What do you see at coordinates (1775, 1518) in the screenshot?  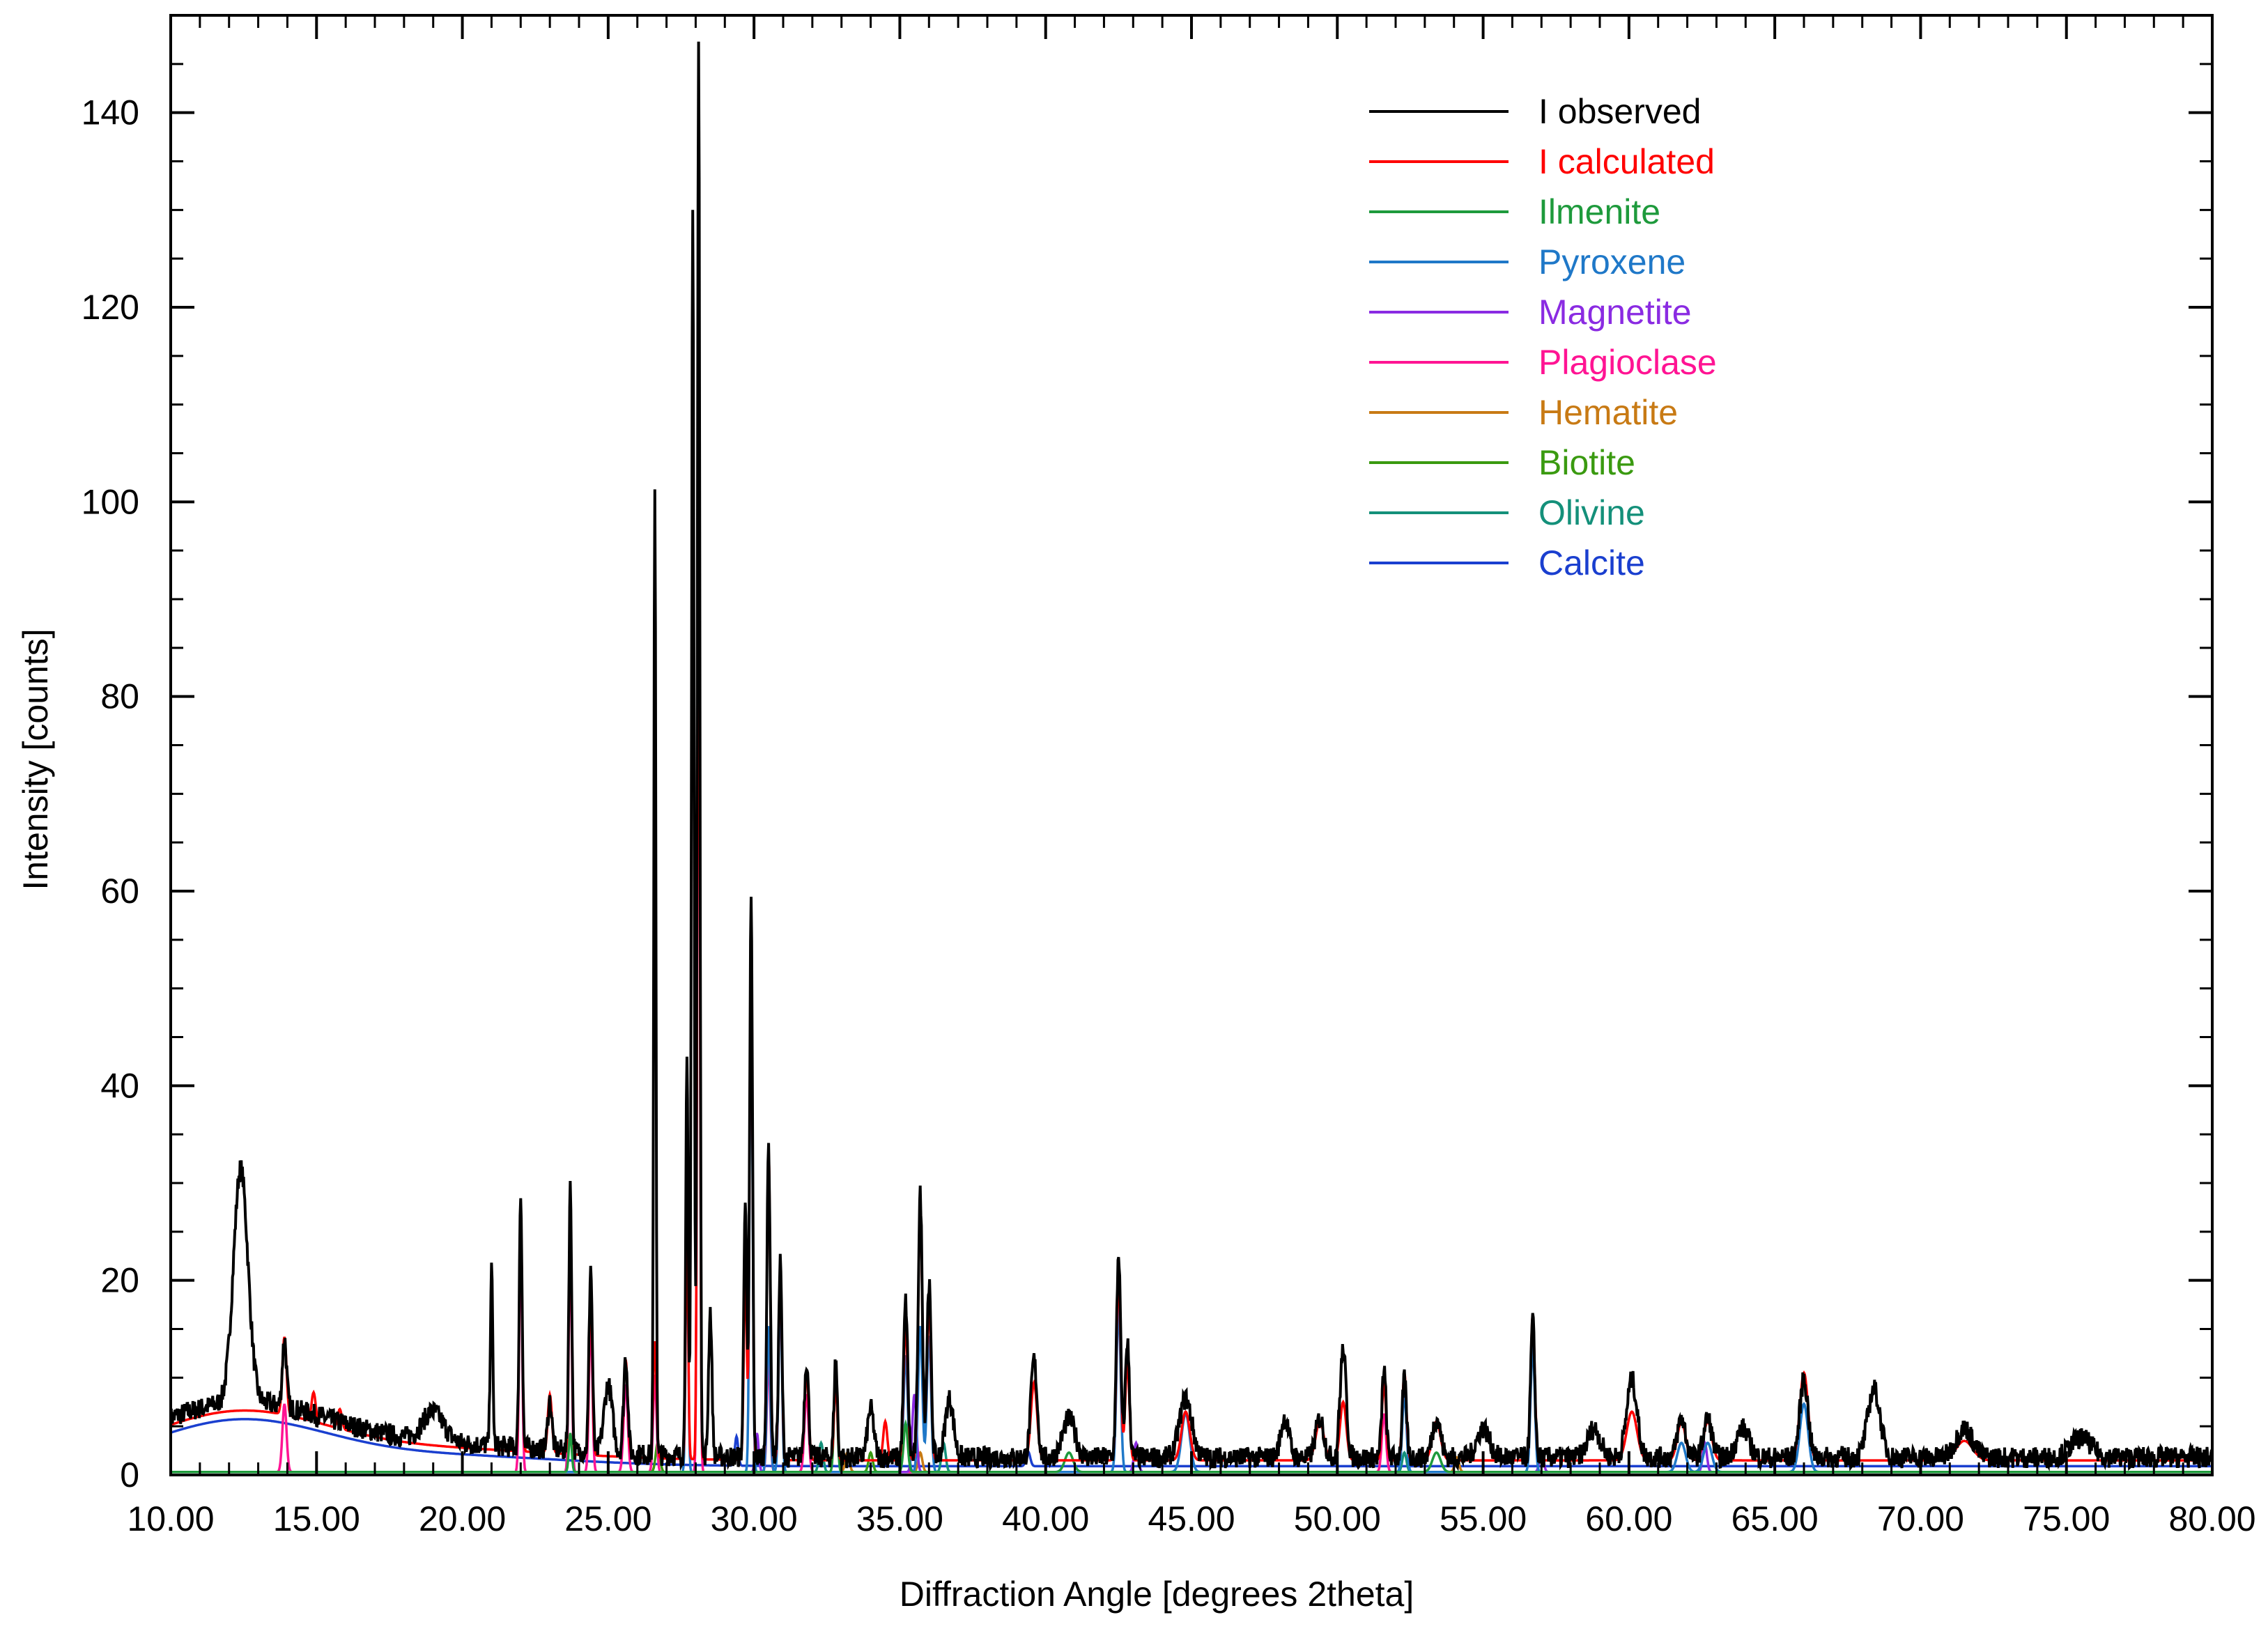 I see `x-tick-label: 65.00` at bounding box center [1775, 1518].